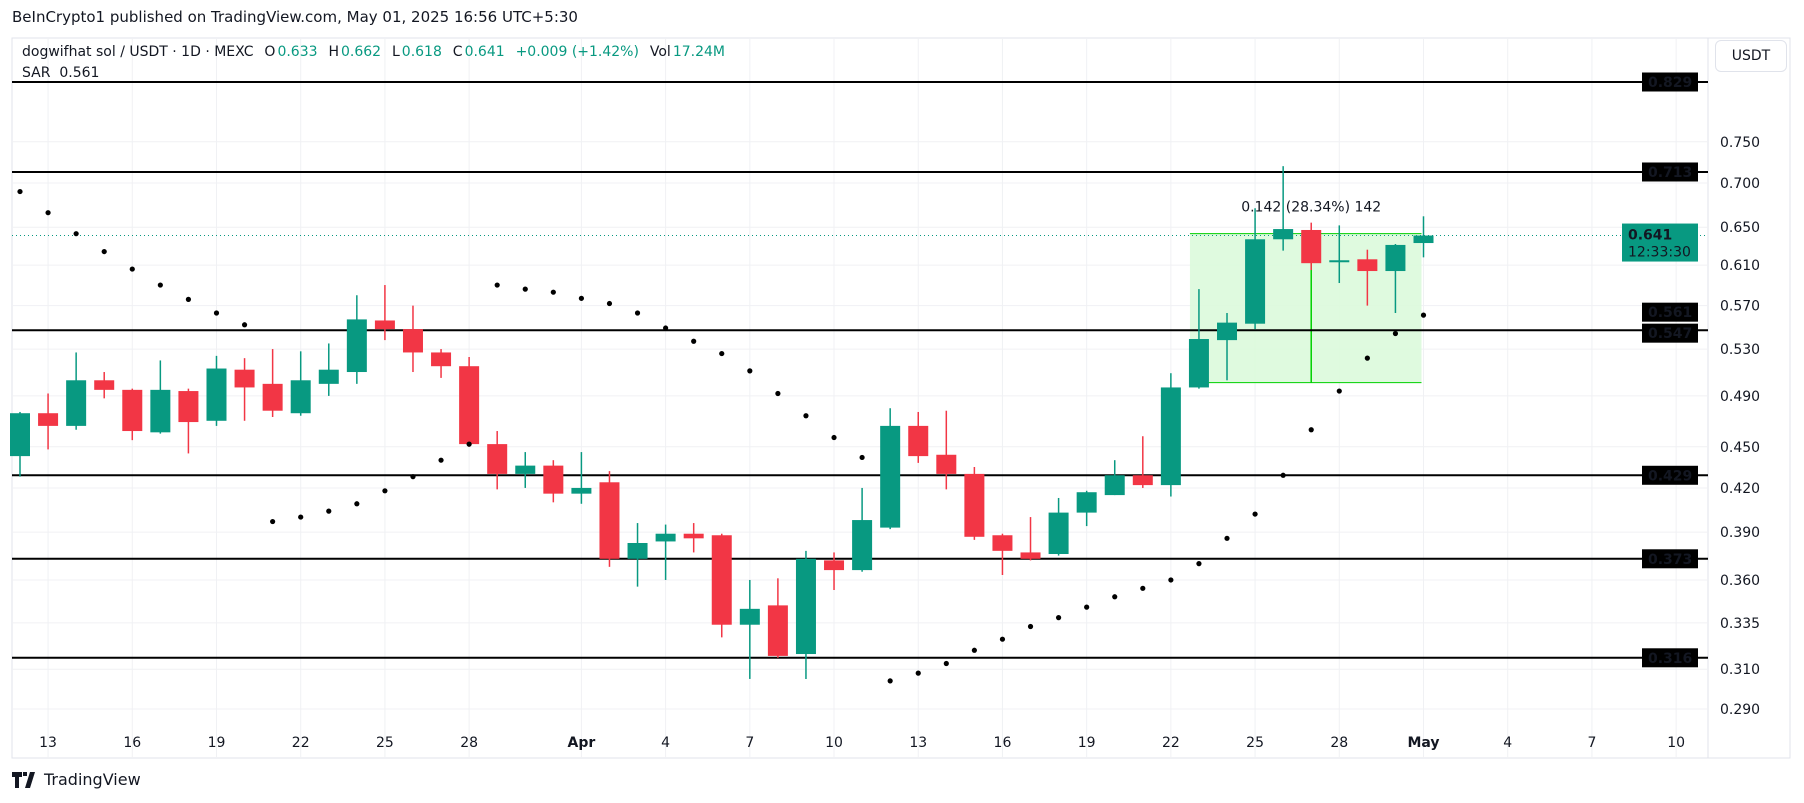  I want to click on open-label: O, so click(270, 52).